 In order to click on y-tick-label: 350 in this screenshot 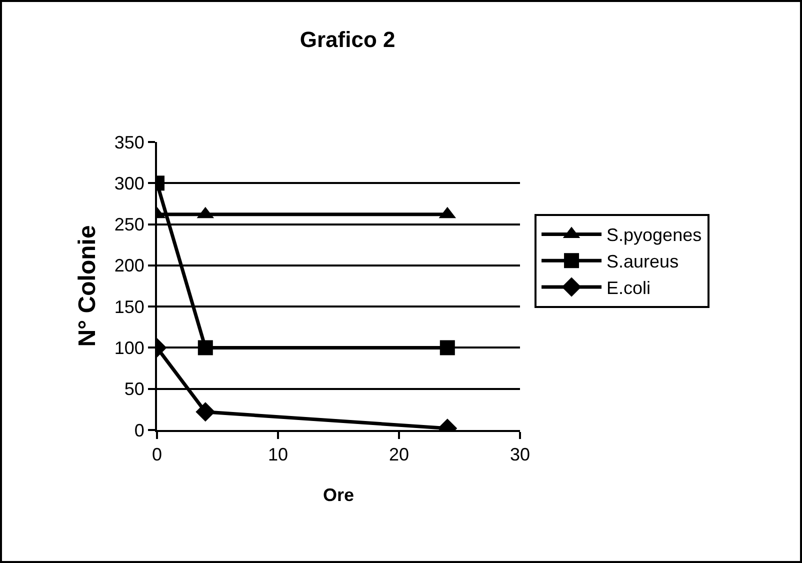, I will do `click(129, 142)`.